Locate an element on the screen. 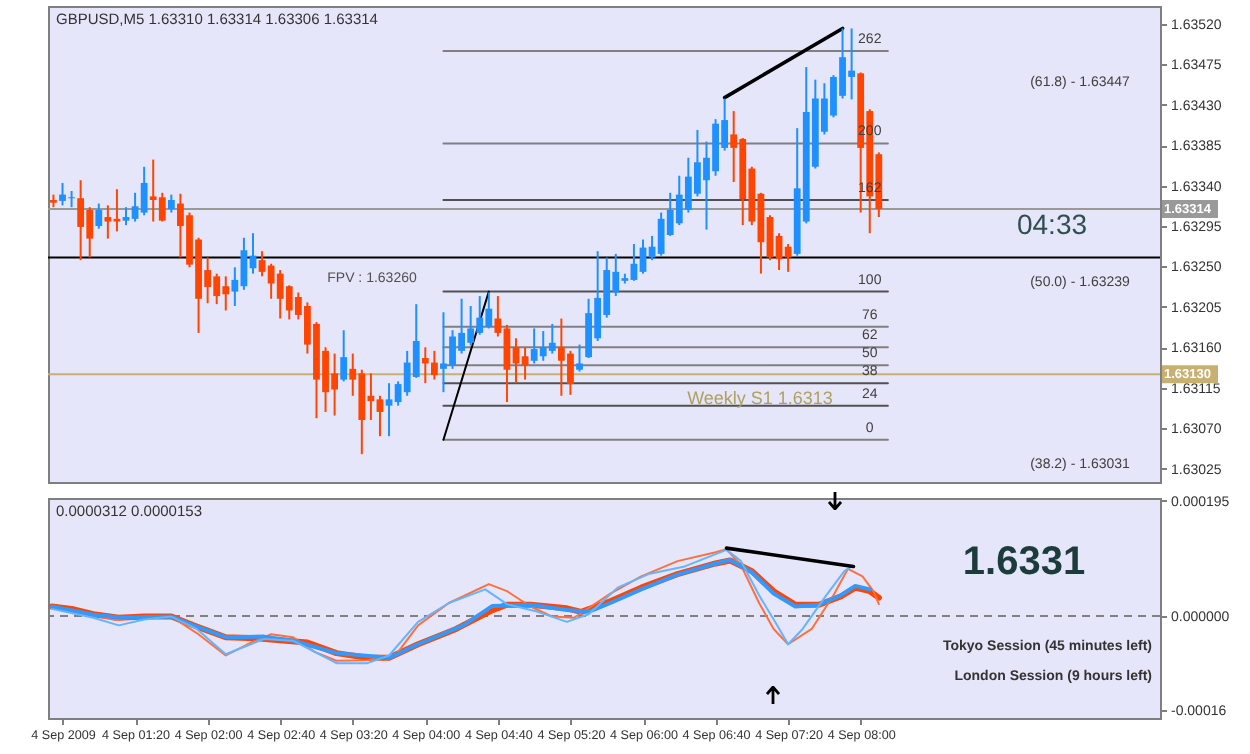 The height and width of the screenshot is (754, 1250). annotation: Weekly S1 1.6313 is located at coordinates (760, 398).